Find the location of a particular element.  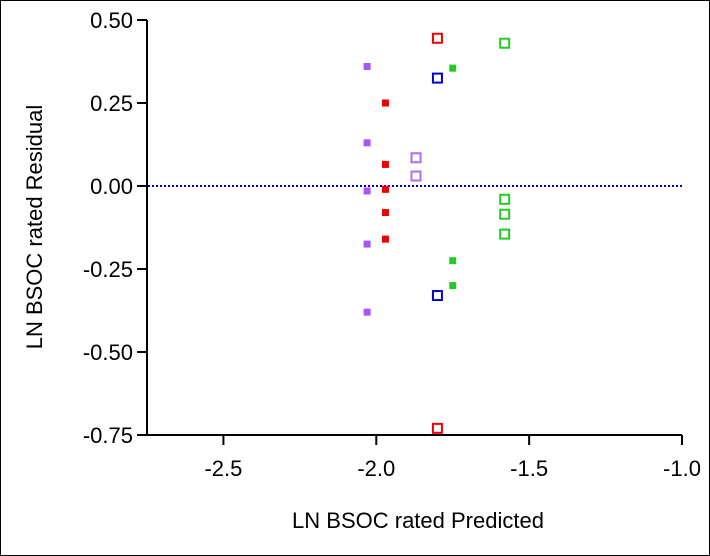

y-tick-label: 0.50 is located at coordinates (111, 20).